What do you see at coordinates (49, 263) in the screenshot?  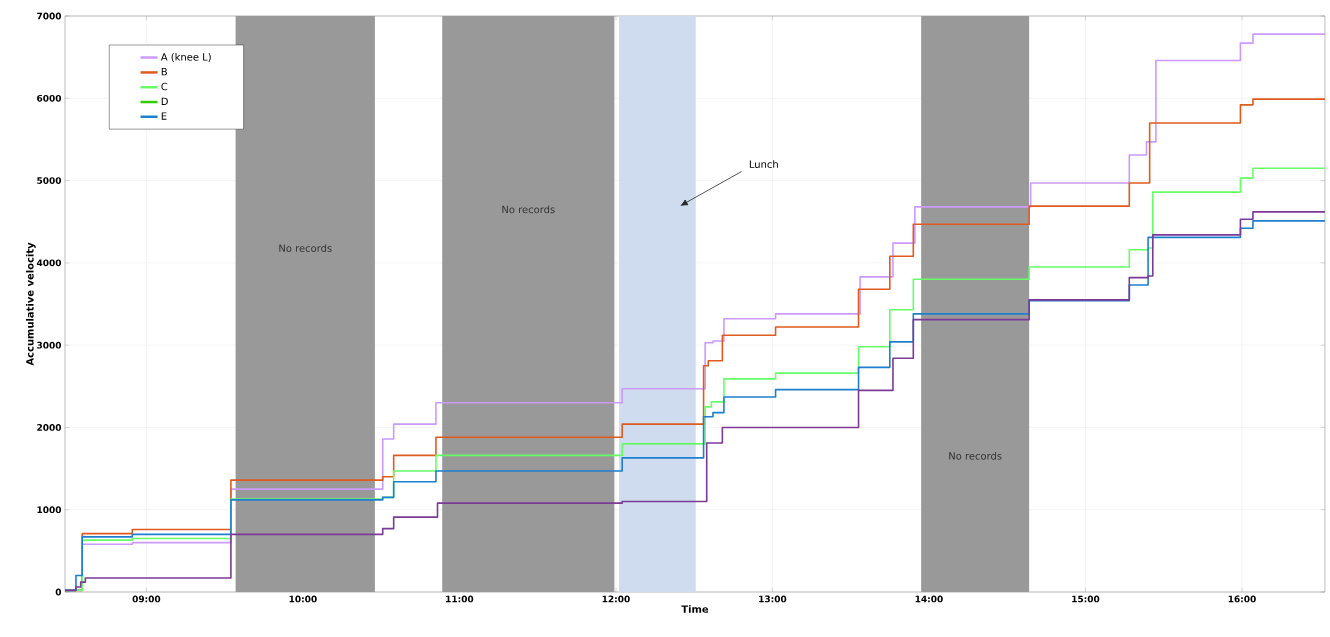 I see `y-tick-label: 4000` at bounding box center [49, 263].